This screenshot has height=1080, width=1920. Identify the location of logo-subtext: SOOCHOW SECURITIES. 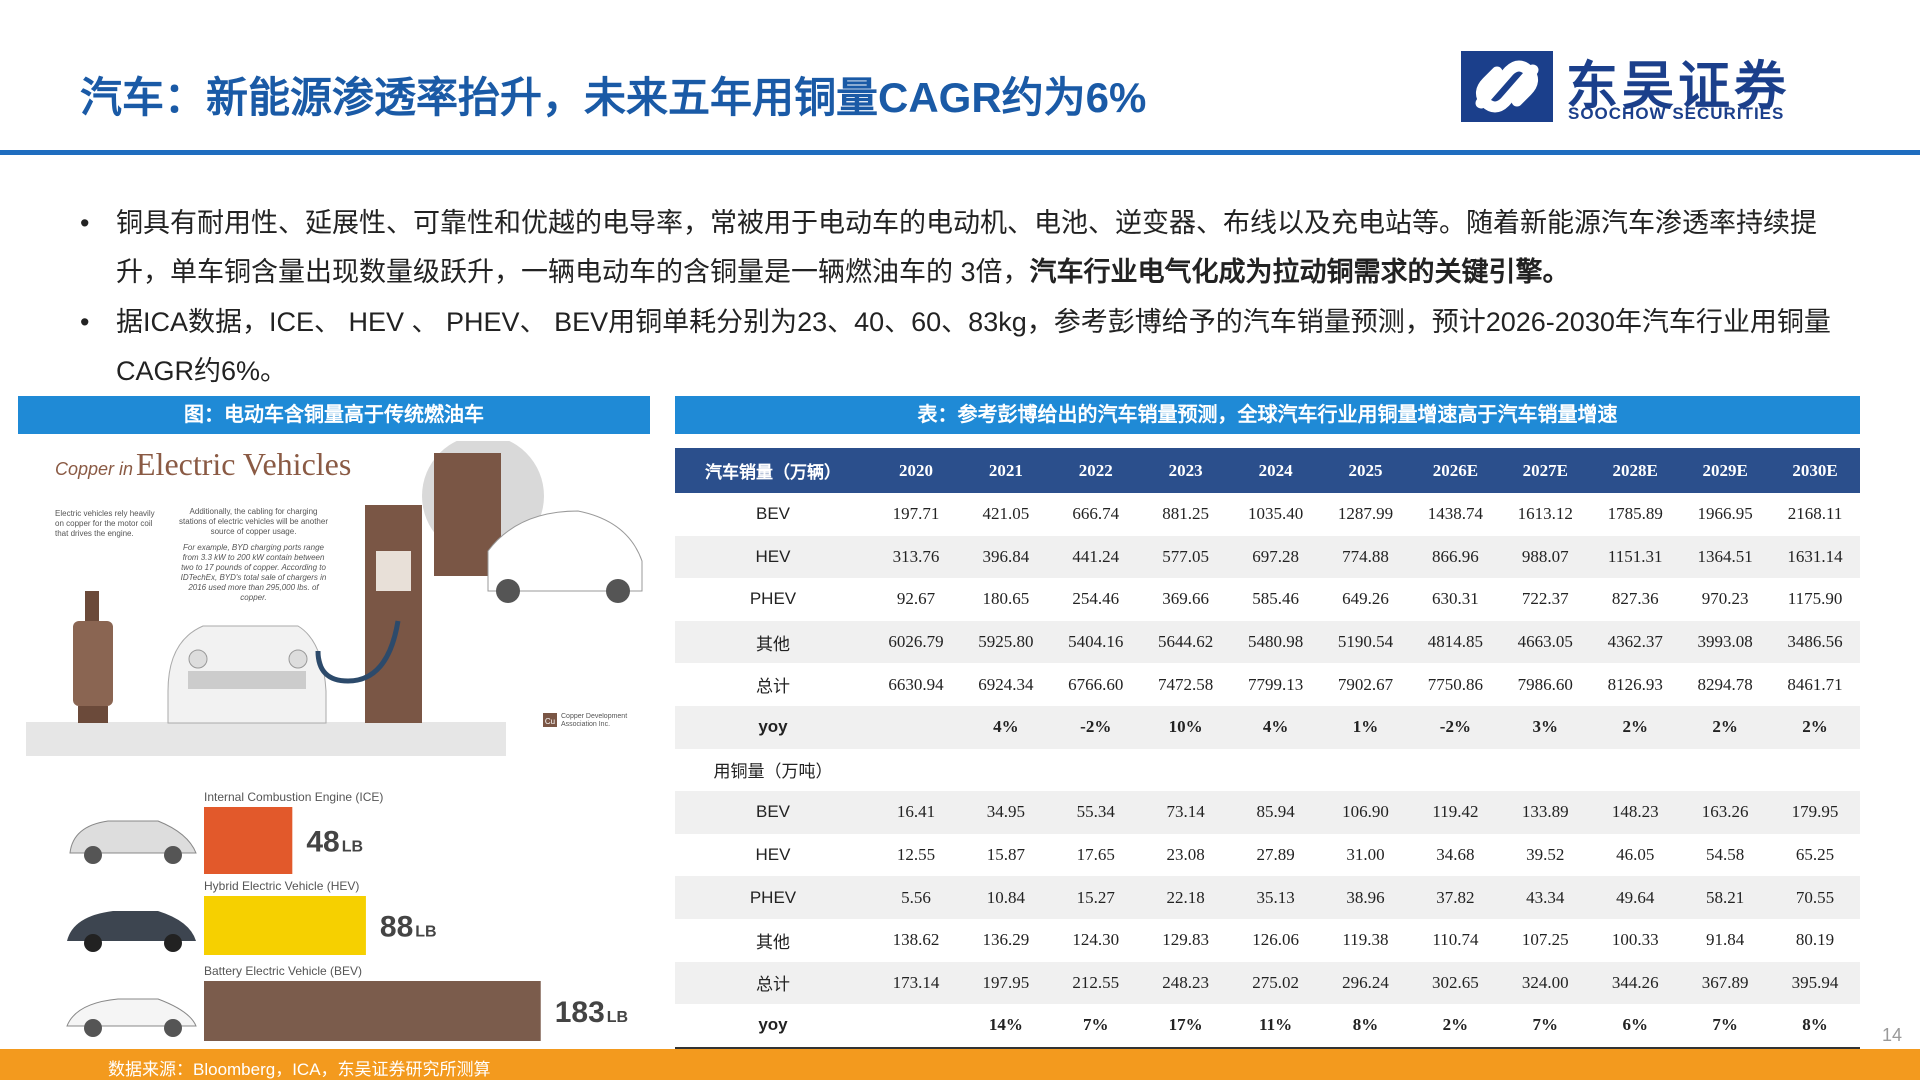
(1676, 113).